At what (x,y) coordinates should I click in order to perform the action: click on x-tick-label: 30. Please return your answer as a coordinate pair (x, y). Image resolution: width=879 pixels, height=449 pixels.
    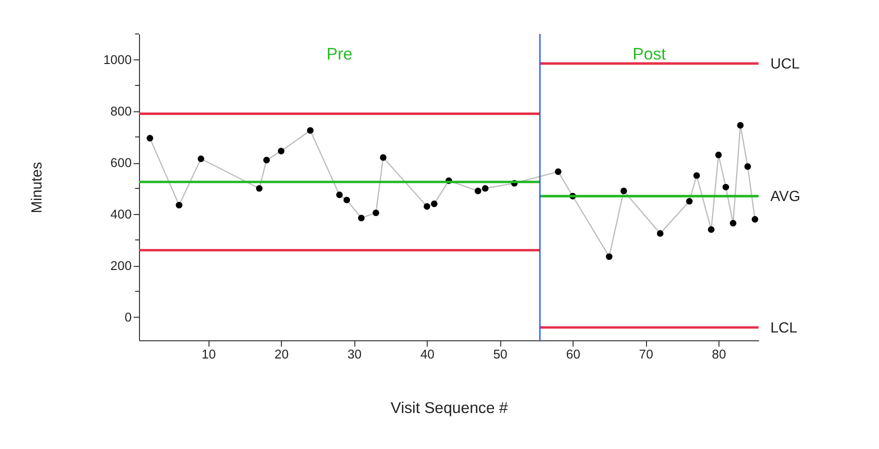
    Looking at the image, I should click on (354, 354).